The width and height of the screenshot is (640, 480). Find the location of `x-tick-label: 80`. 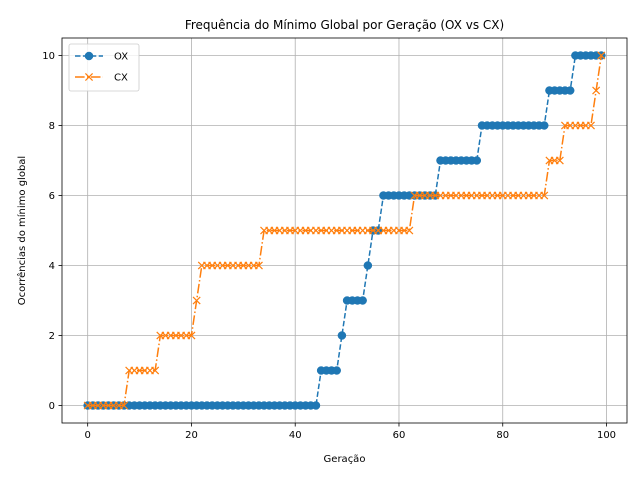

x-tick-label: 80 is located at coordinates (502, 435).